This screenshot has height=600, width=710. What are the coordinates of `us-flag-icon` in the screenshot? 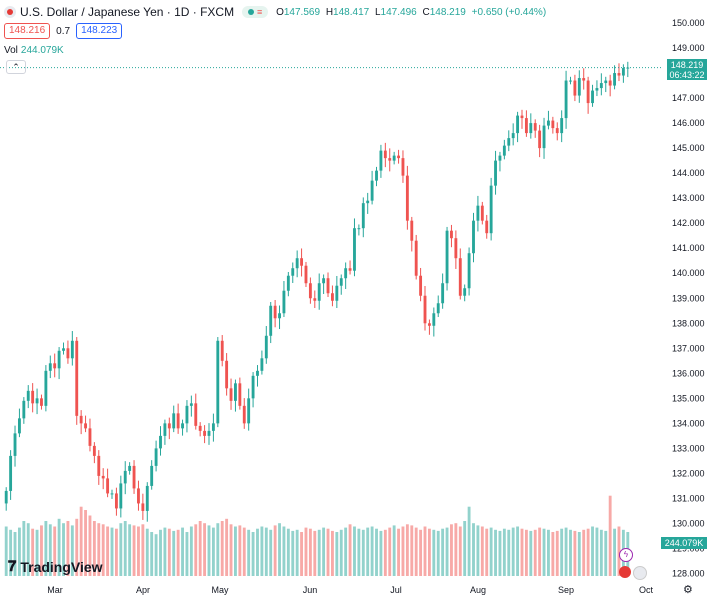 It's located at (640, 573).